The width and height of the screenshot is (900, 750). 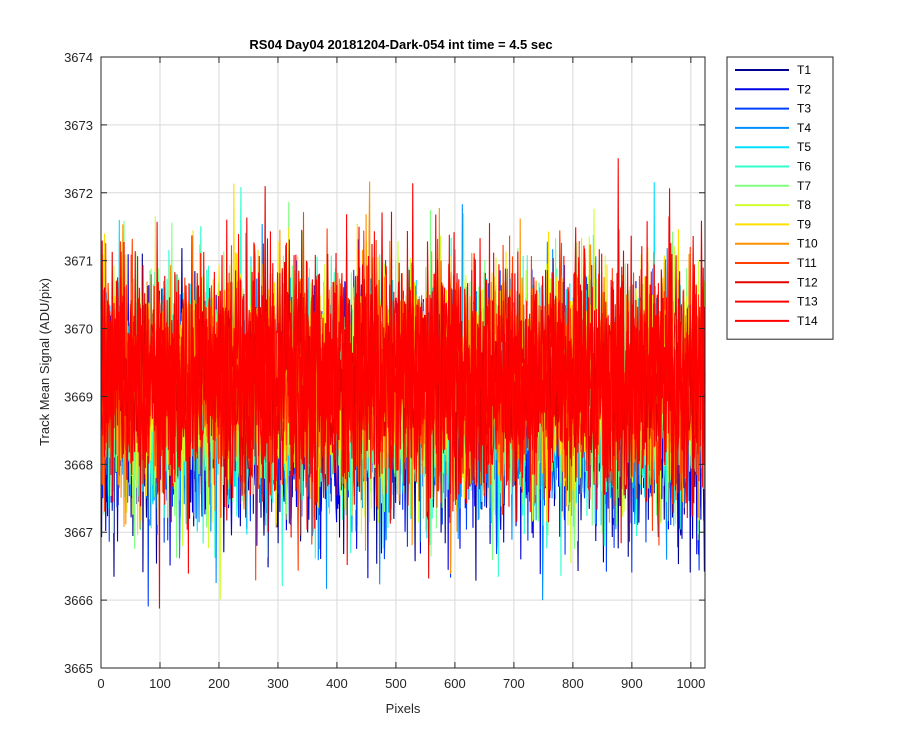 What do you see at coordinates (804, 109) in the screenshot?
I see `legend-label-t3: T3` at bounding box center [804, 109].